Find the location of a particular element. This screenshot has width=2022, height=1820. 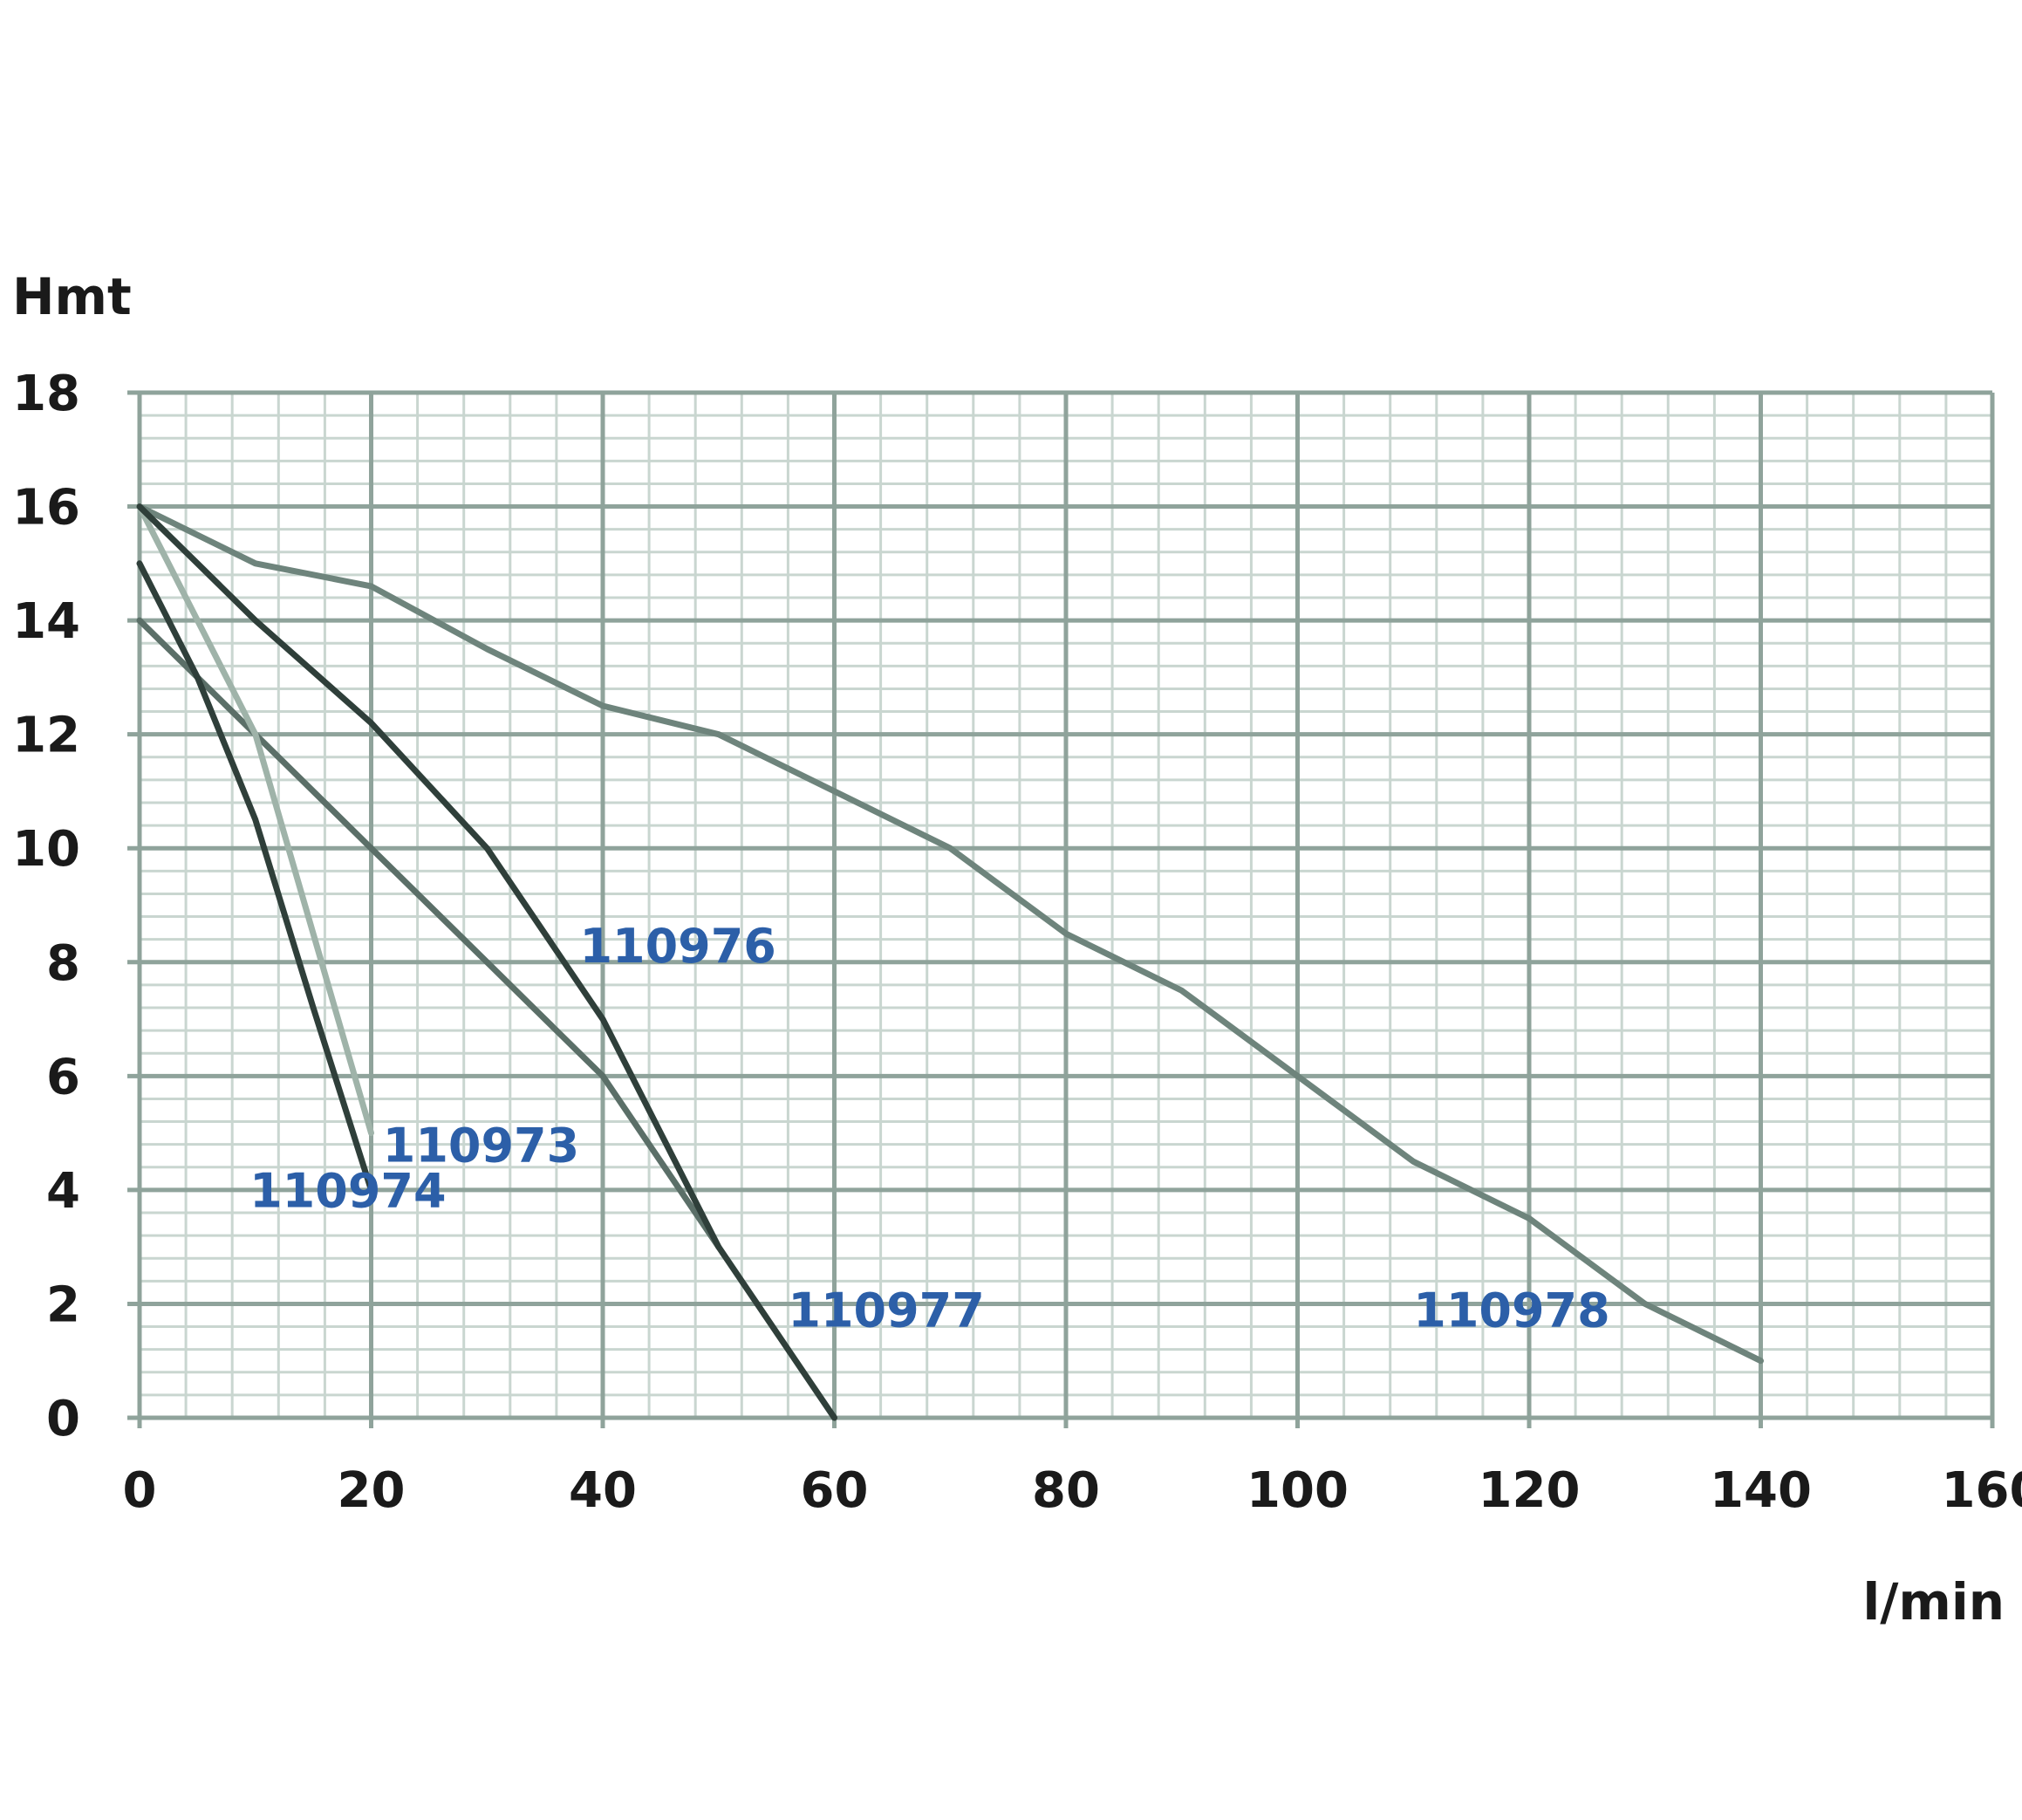

series-label-110976: 110976 is located at coordinates (677, 946).